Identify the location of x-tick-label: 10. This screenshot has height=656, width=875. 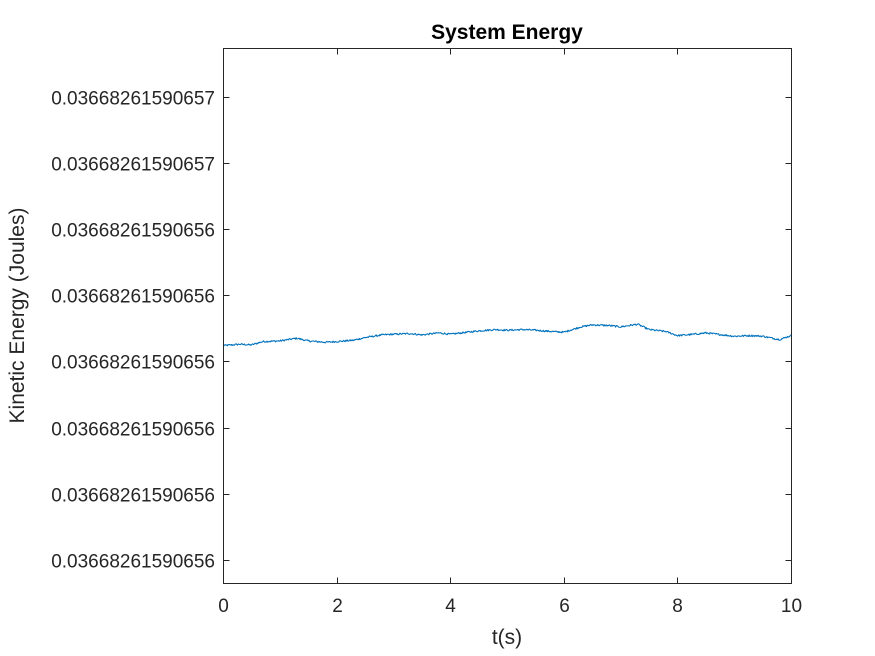
(791, 606).